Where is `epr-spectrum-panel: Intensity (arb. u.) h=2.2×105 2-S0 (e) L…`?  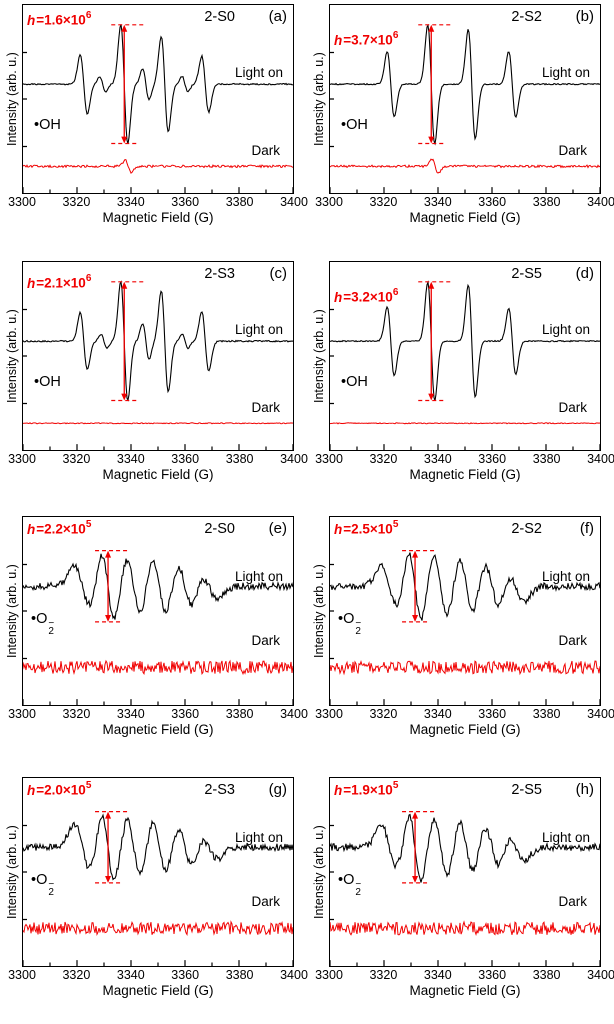 epr-spectrum-panel: Intensity (arb. u.) h=2.2×105 2-S0 (e) L… is located at coordinates (154, 626).